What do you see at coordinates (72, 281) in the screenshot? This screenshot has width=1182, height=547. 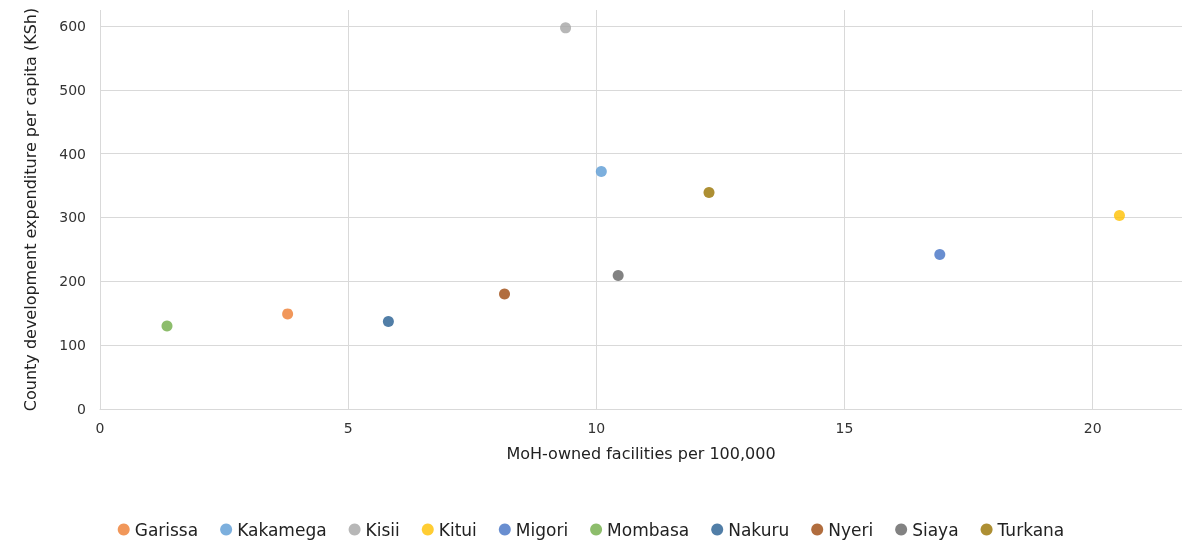 I see `y-tick-label: 200` at bounding box center [72, 281].